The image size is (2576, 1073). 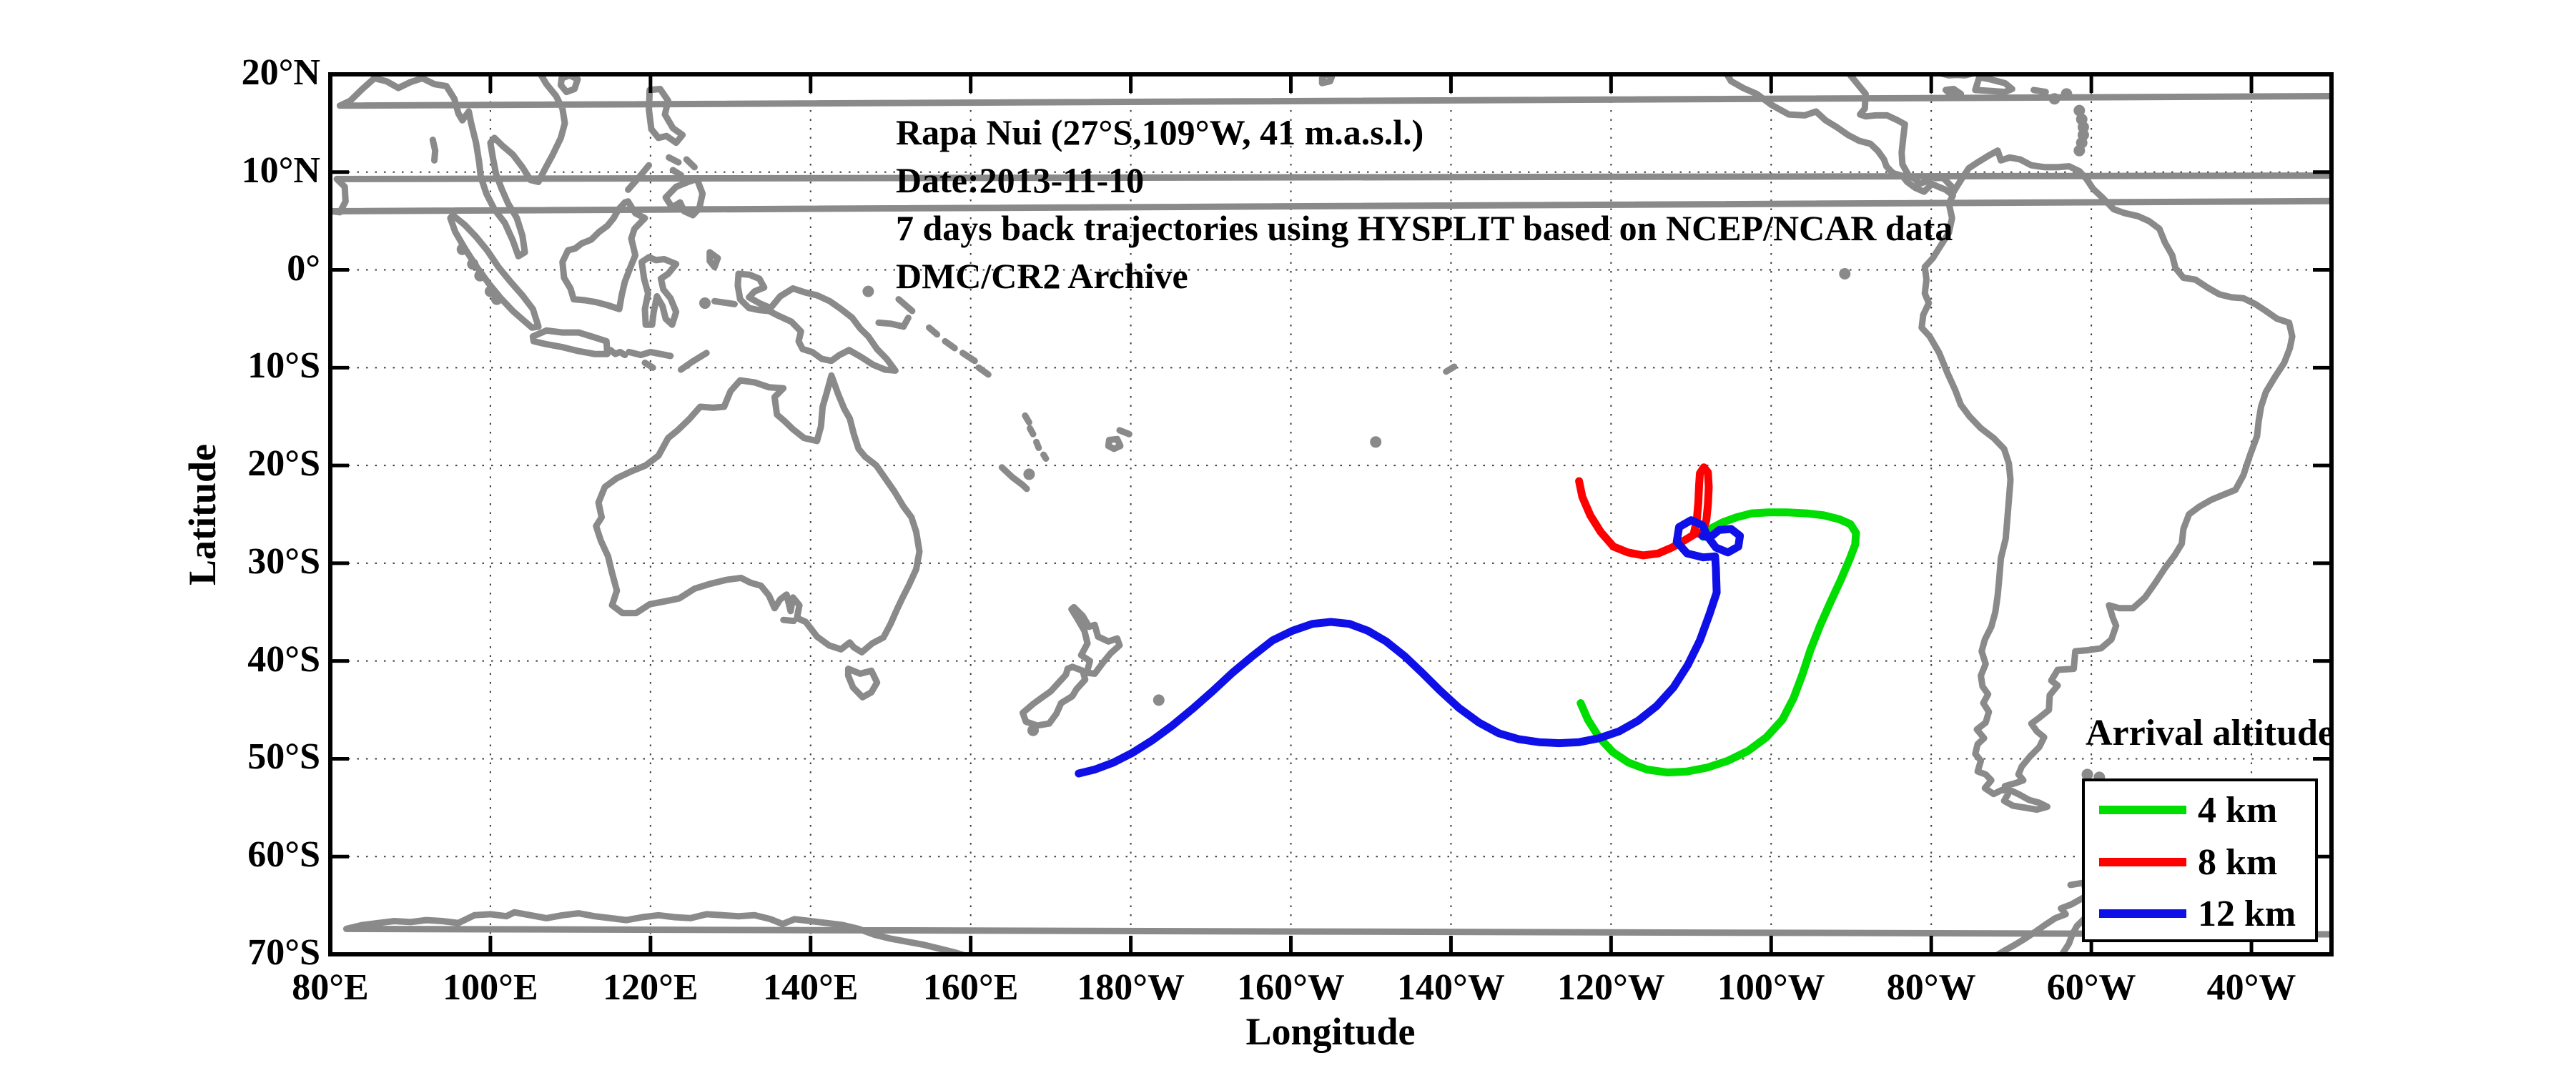 I want to click on coastline-java, so click(x=570, y=342).